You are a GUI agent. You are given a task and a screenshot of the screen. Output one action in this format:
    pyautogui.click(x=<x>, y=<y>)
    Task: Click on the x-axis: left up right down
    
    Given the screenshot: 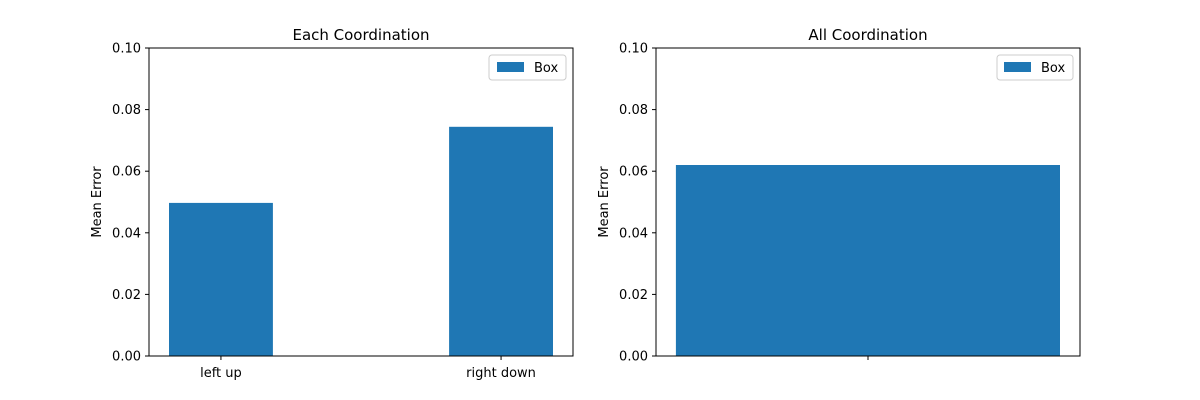 What is the action you would take?
    pyautogui.click(x=368, y=368)
    